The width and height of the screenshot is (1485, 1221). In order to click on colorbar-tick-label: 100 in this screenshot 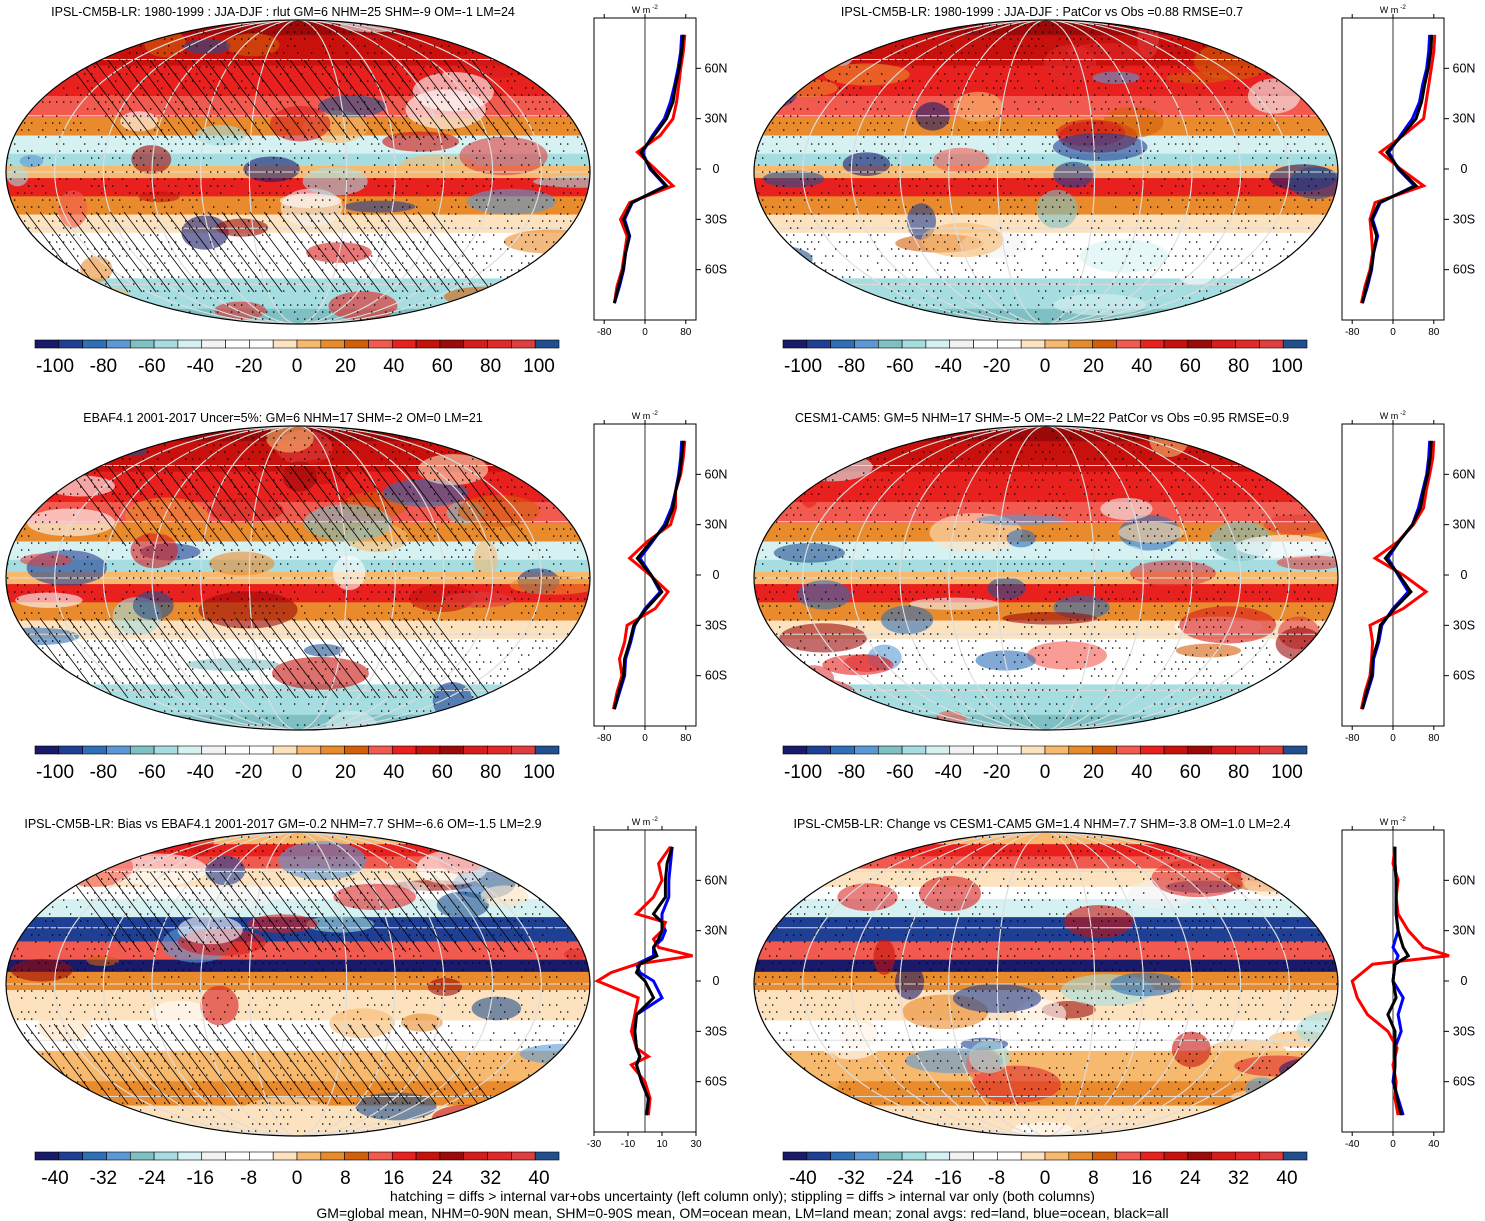, I will do `click(539, 366)`.